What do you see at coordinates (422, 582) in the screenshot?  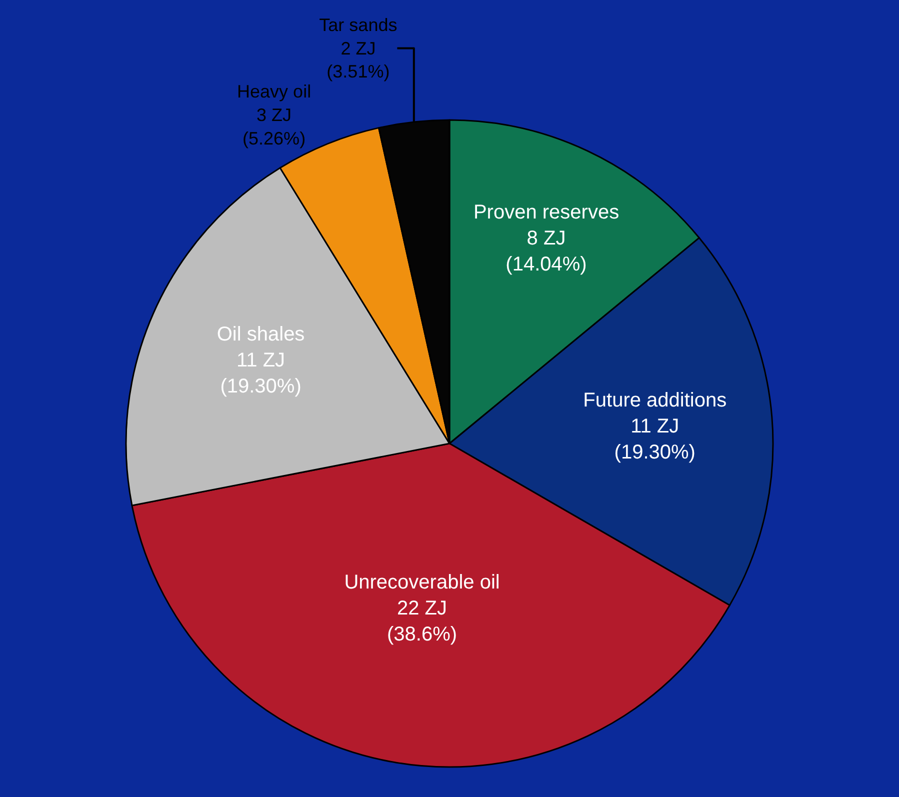 I see `slice-label: Unrecoverable oil` at bounding box center [422, 582].